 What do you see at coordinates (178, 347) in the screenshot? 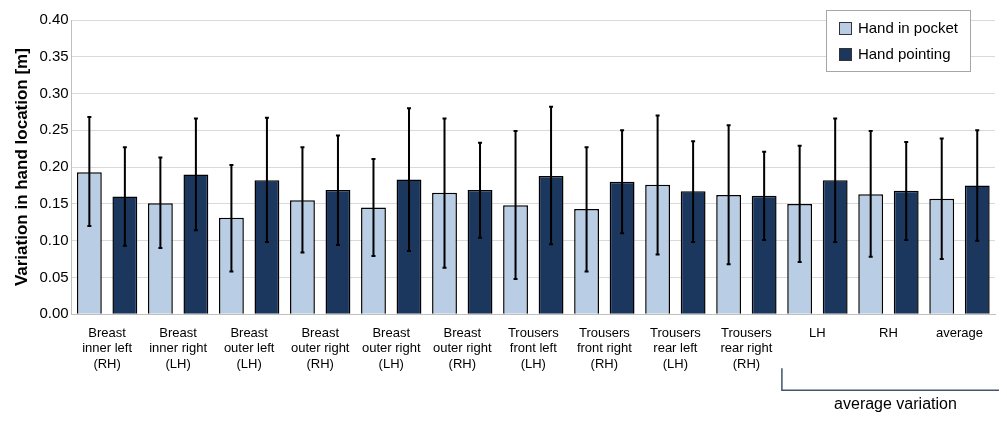
I see `x-tick-label: Breast inner right (LH)` at bounding box center [178, 347].